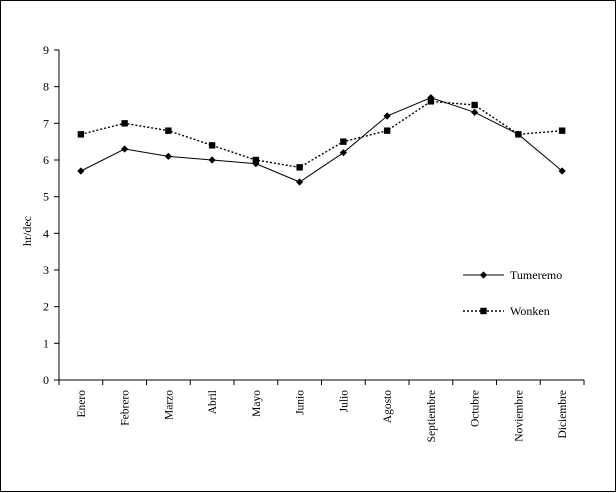  What do you see at coordinates (257, 403) in the screenshot?
I see `x-tick-label: Mayo` at bounding box center [257, 403].